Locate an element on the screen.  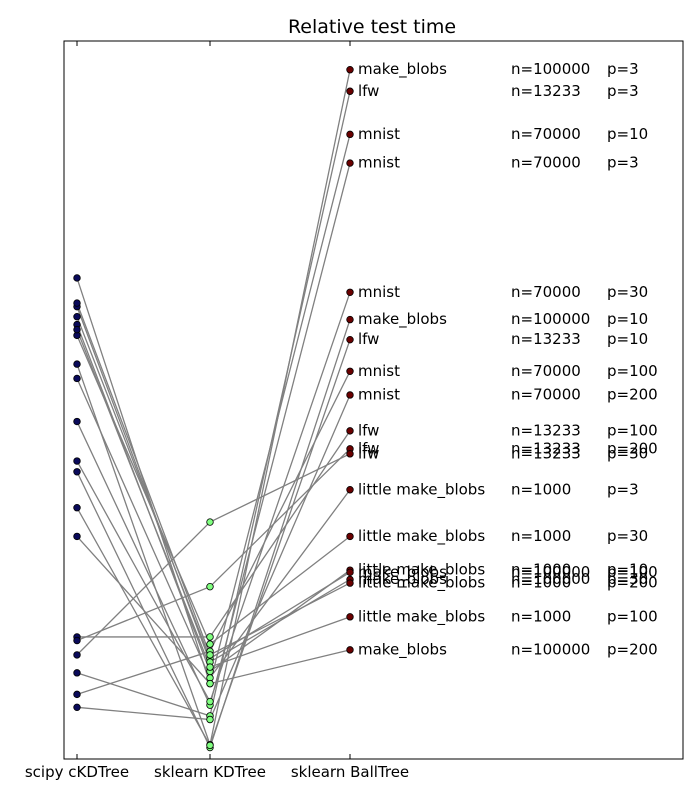
row-label-p-19: p=200 is located at coordinates (632, 649).